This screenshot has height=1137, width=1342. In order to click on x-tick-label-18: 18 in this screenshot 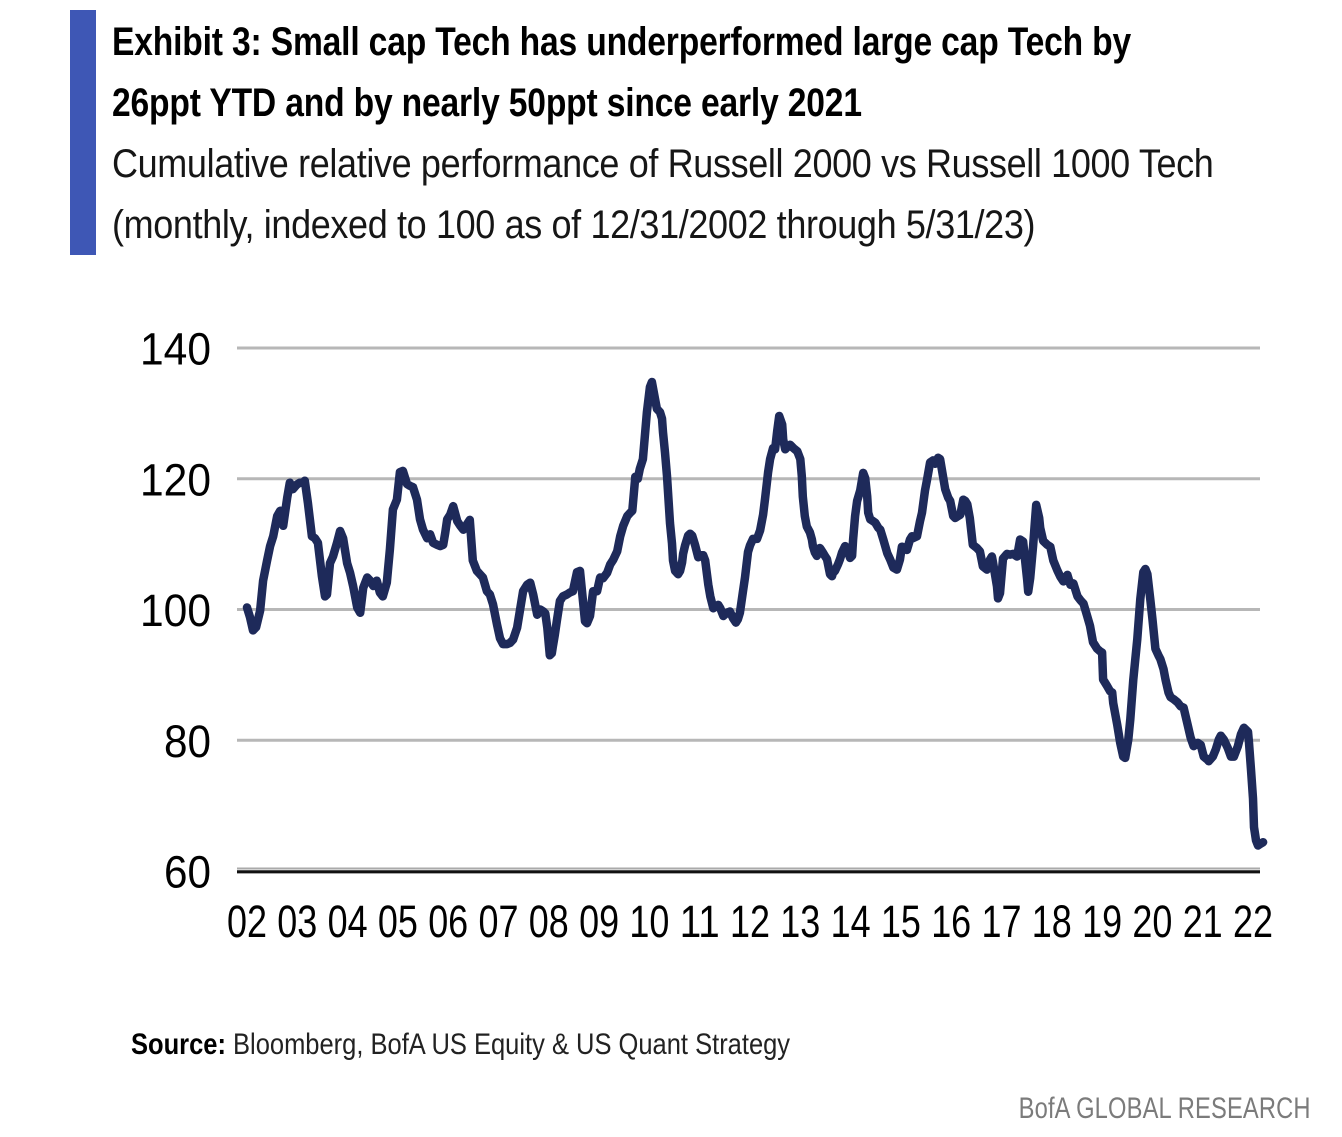, I will do `click(1052, 921)`.